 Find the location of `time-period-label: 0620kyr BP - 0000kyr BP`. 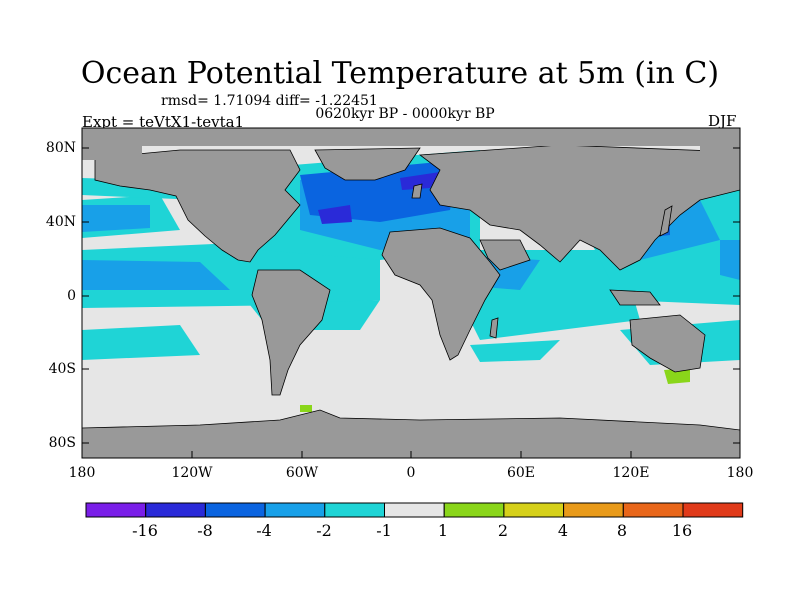

time-period-label: 0620kyr BP - 0000kyr BP is located at coordinates (405, 114).